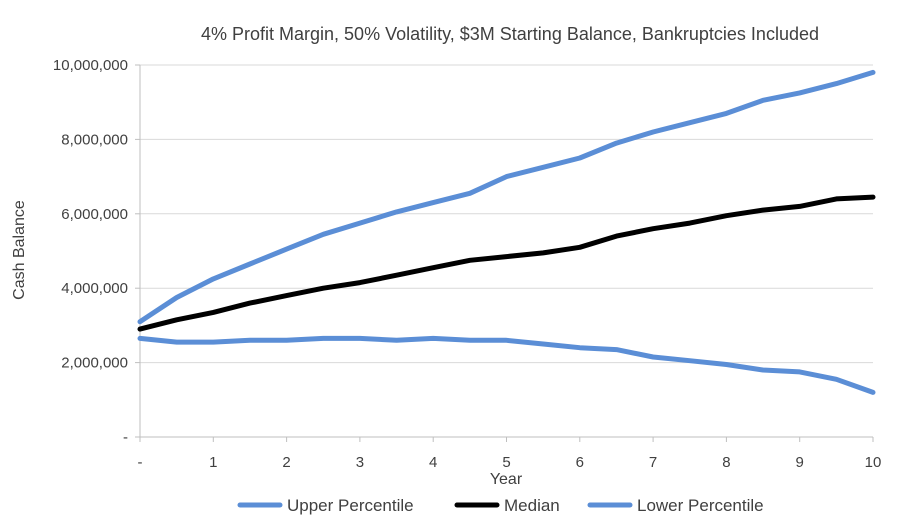 Image resolution: width=901 pixels, height=525 pixels. Describe the element at coordinates (506, 479) in the screenshot. I see `x-axis-label: Year` at that location.